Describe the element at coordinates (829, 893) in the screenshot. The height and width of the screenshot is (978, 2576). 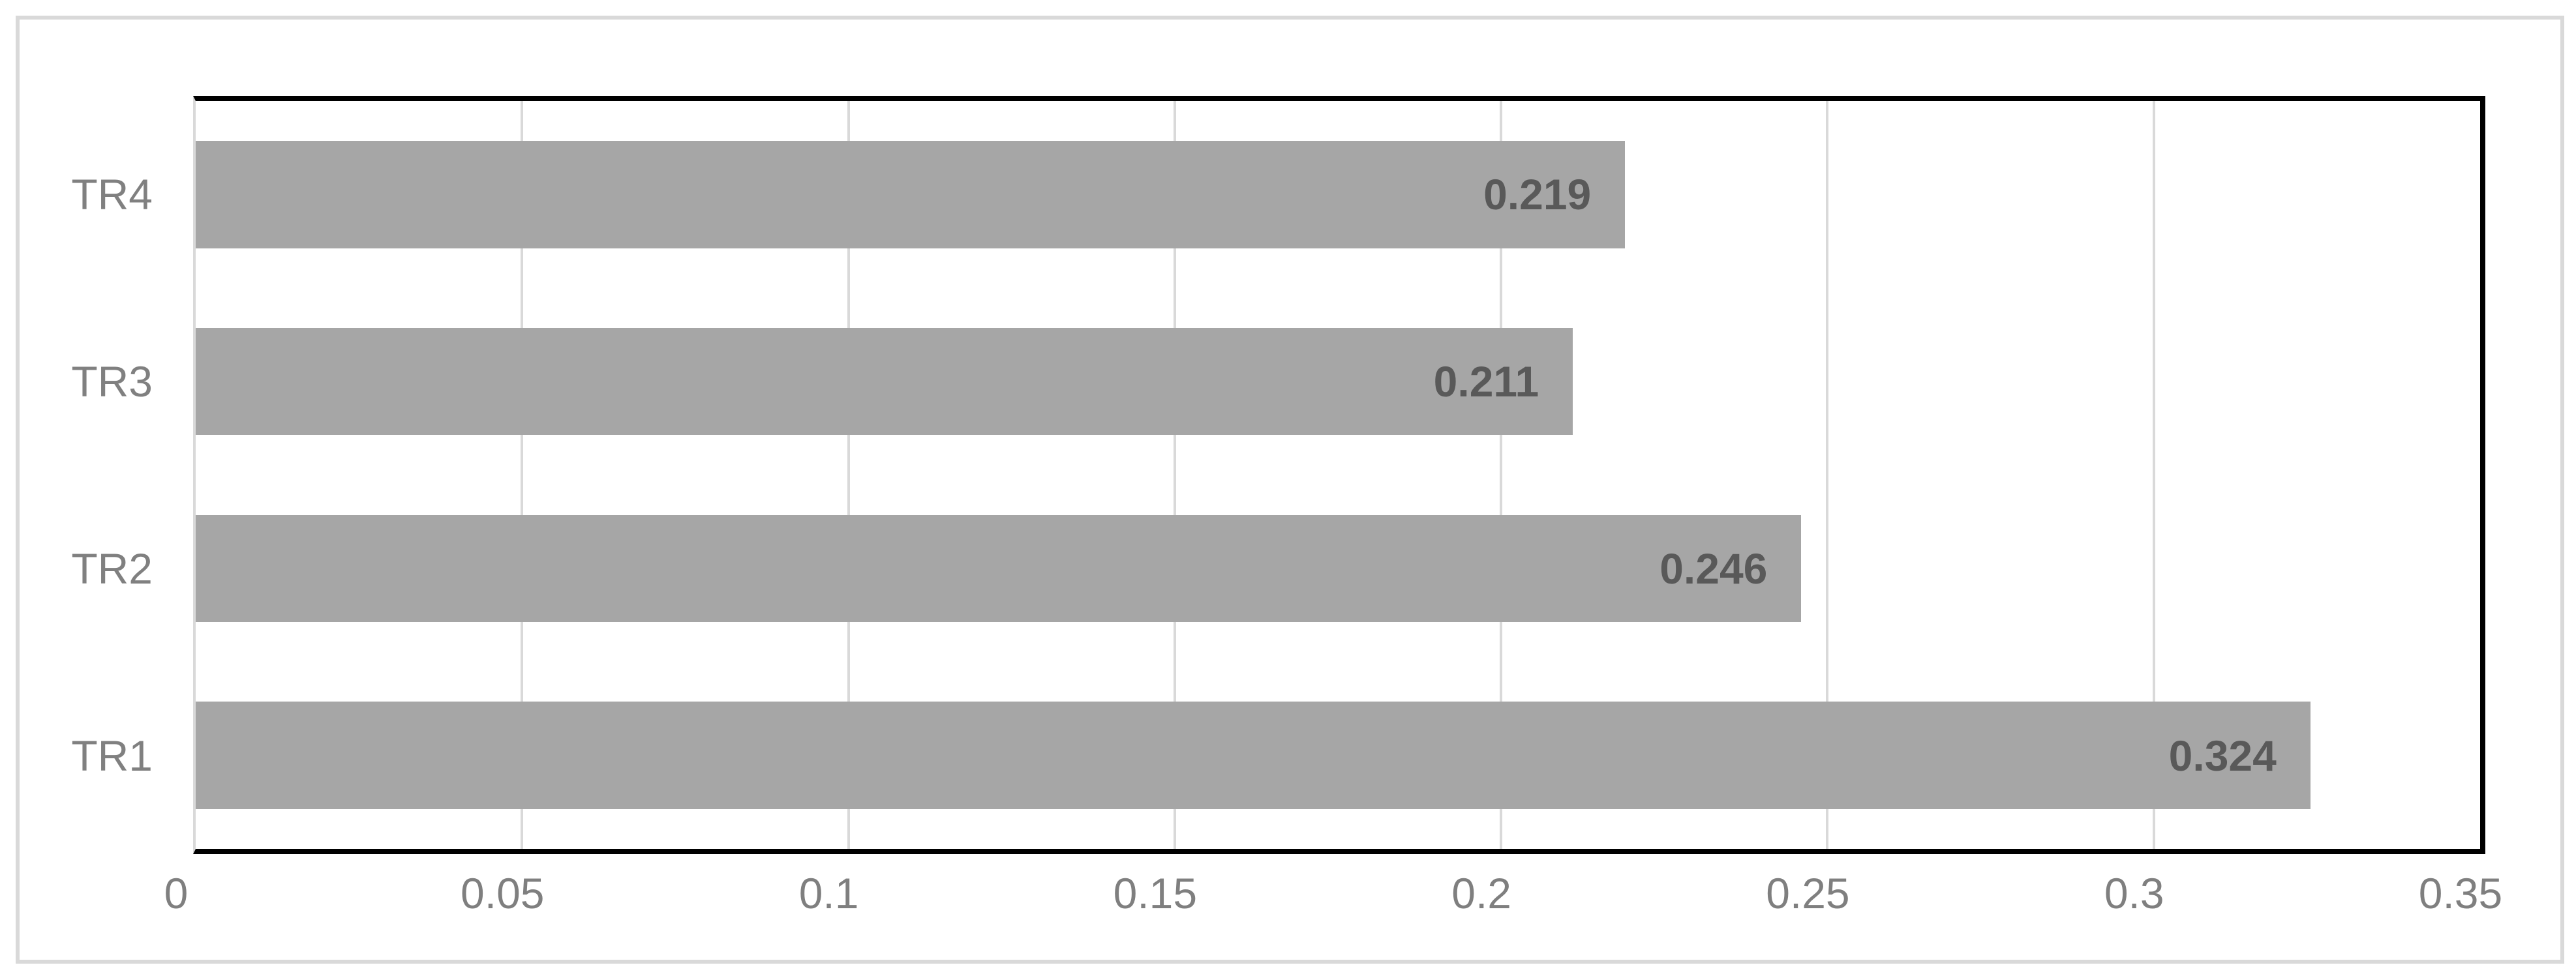
I see `x-tick-label: 0.1` at that location.